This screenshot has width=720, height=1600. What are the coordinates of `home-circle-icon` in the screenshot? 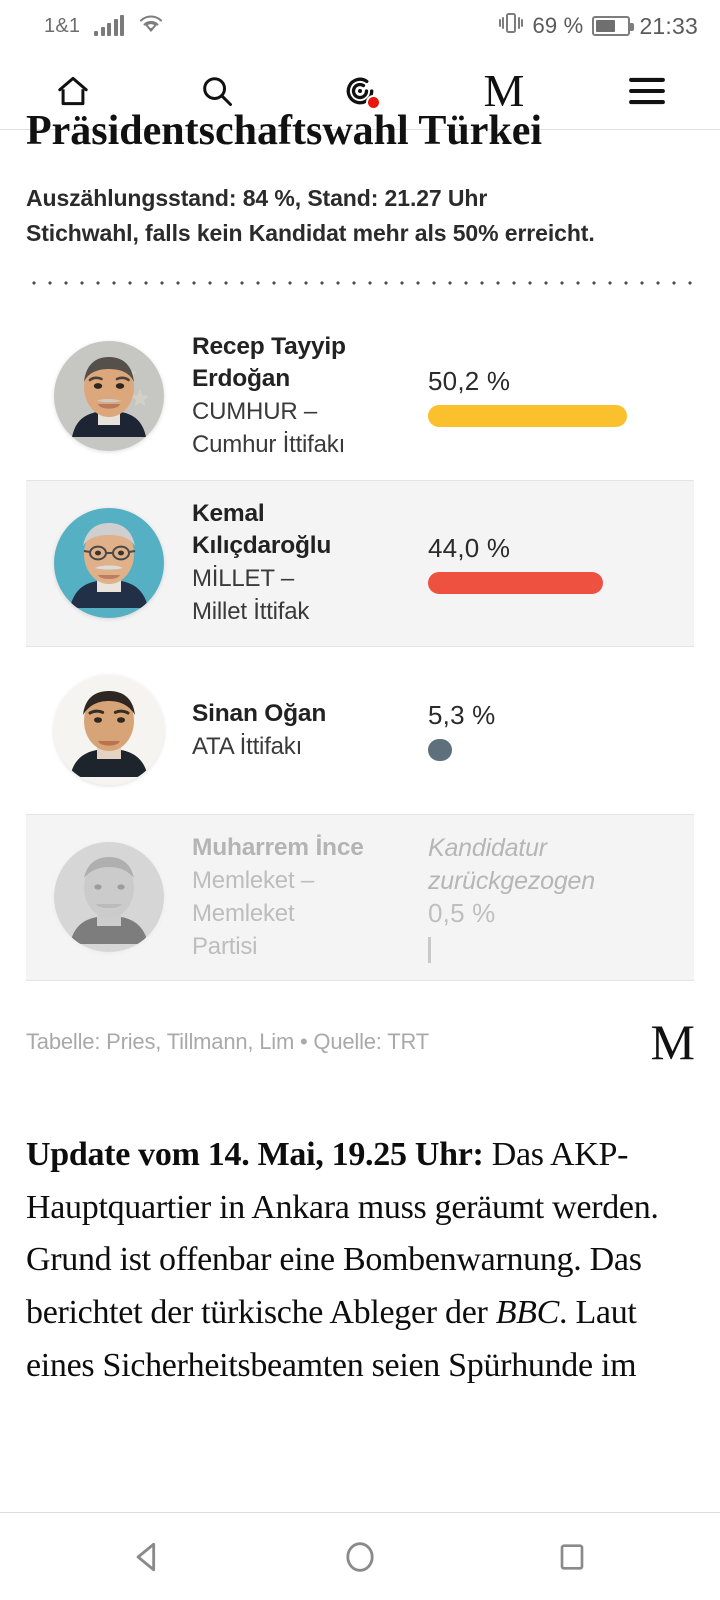 It's located at (360, 1557).